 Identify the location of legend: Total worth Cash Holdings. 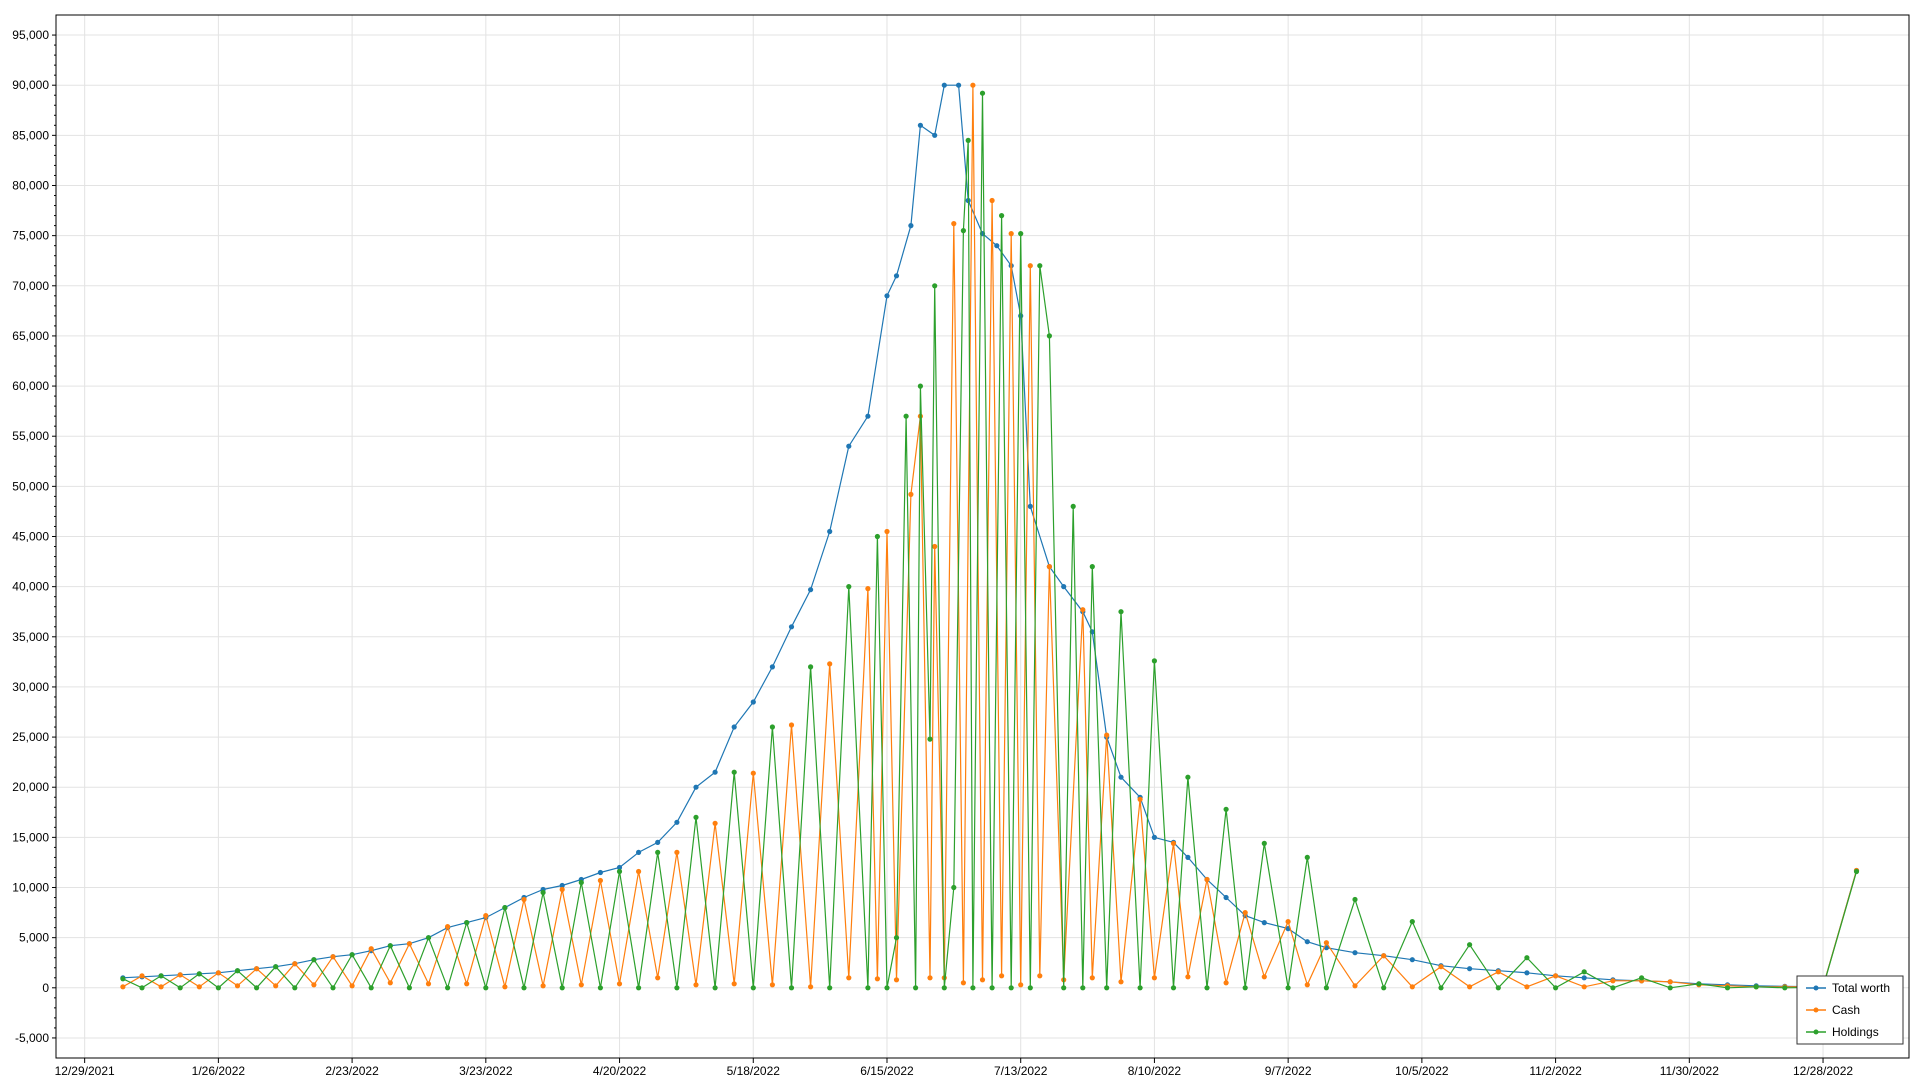
(1850, 1010).